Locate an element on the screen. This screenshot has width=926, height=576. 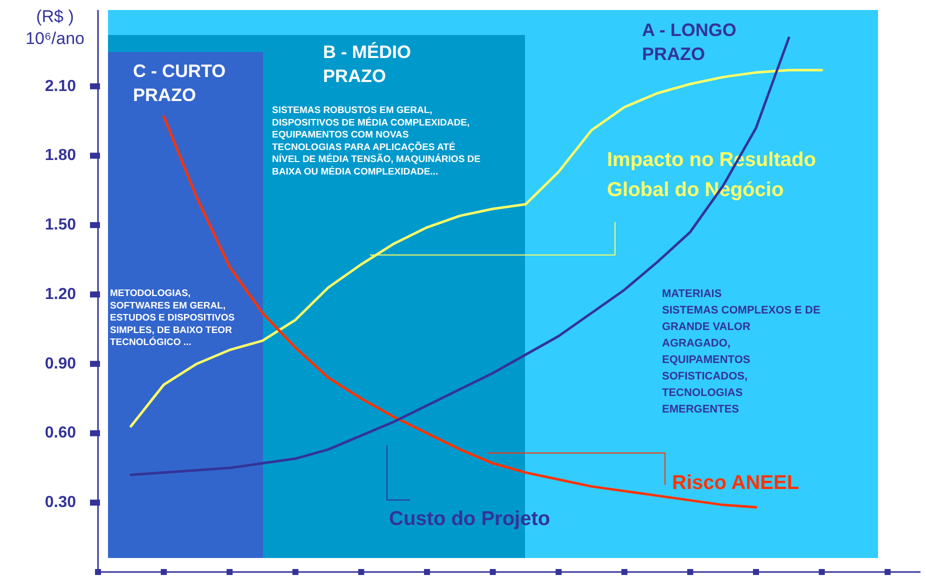
annotation: C - CURTO PRAZO is located at coordinates (179, 83).